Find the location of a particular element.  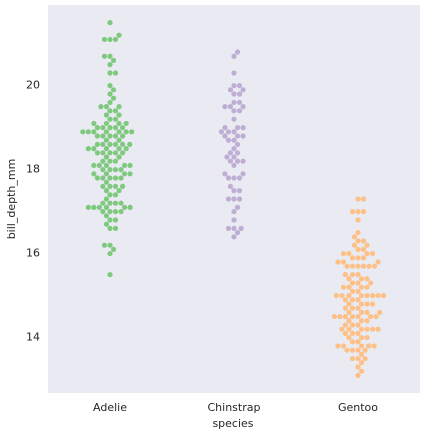

y-tick-label: 20 is located at coordinates (33, 85).